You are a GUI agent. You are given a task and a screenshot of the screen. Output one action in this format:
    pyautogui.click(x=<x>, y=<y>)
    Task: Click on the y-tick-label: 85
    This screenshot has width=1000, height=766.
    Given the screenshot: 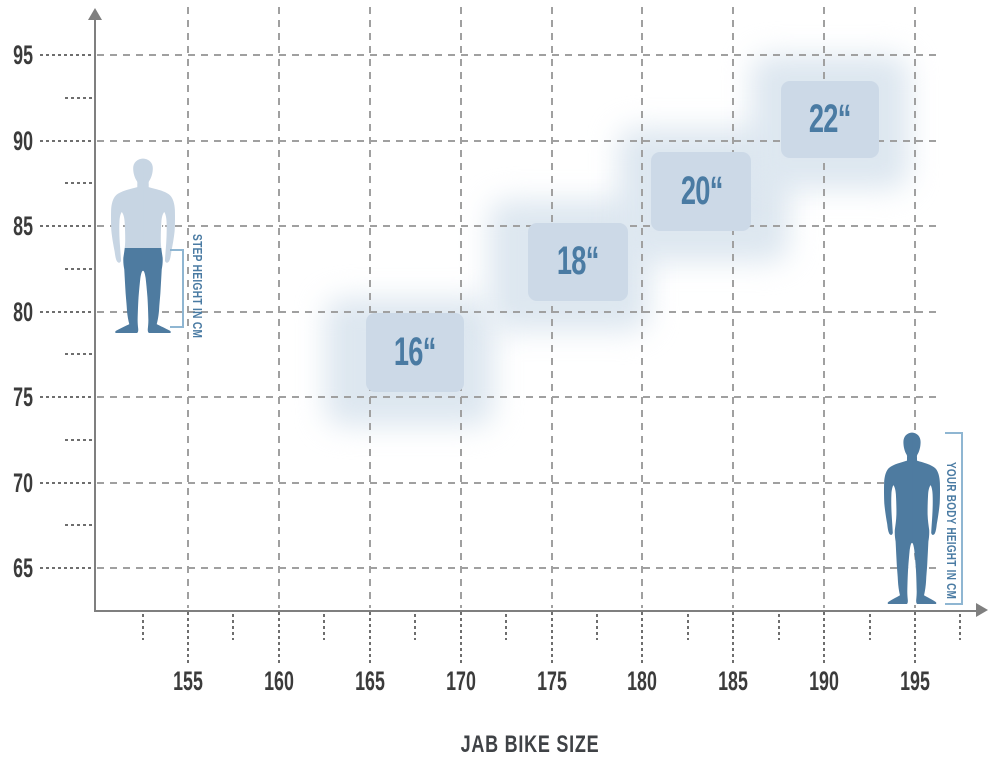 What is the action you would take?
    pyautogui.click(x=23, y=226)
    